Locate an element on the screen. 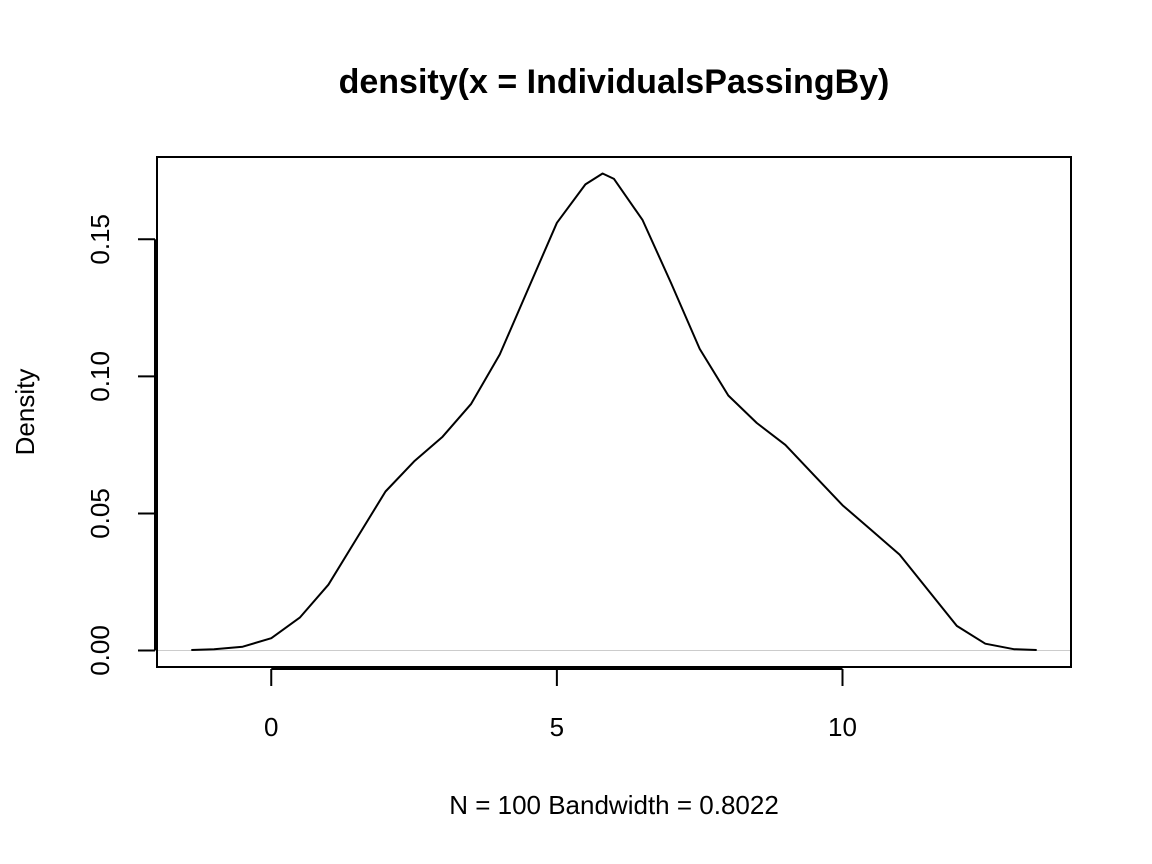  x-tick-label: 5 is located at coordinates (557, 727).